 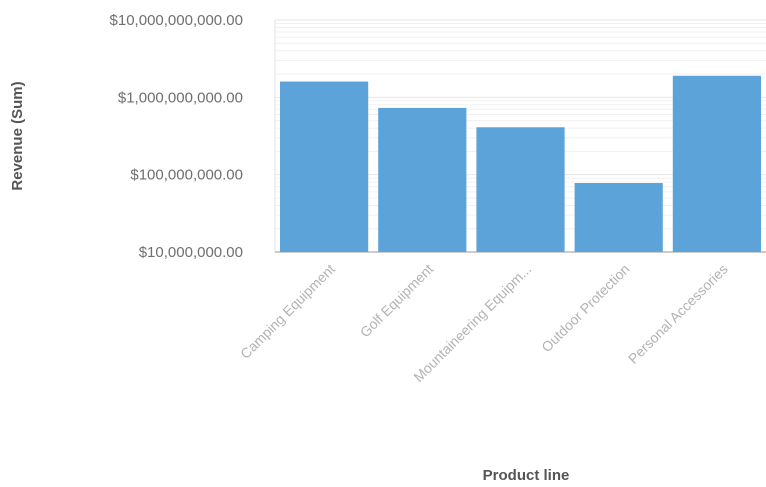 What do you see at coordinates (191, 252) in the screenshot?
I see `y-tick-label: $10,000,000.00` at bounding box center [191, 252].